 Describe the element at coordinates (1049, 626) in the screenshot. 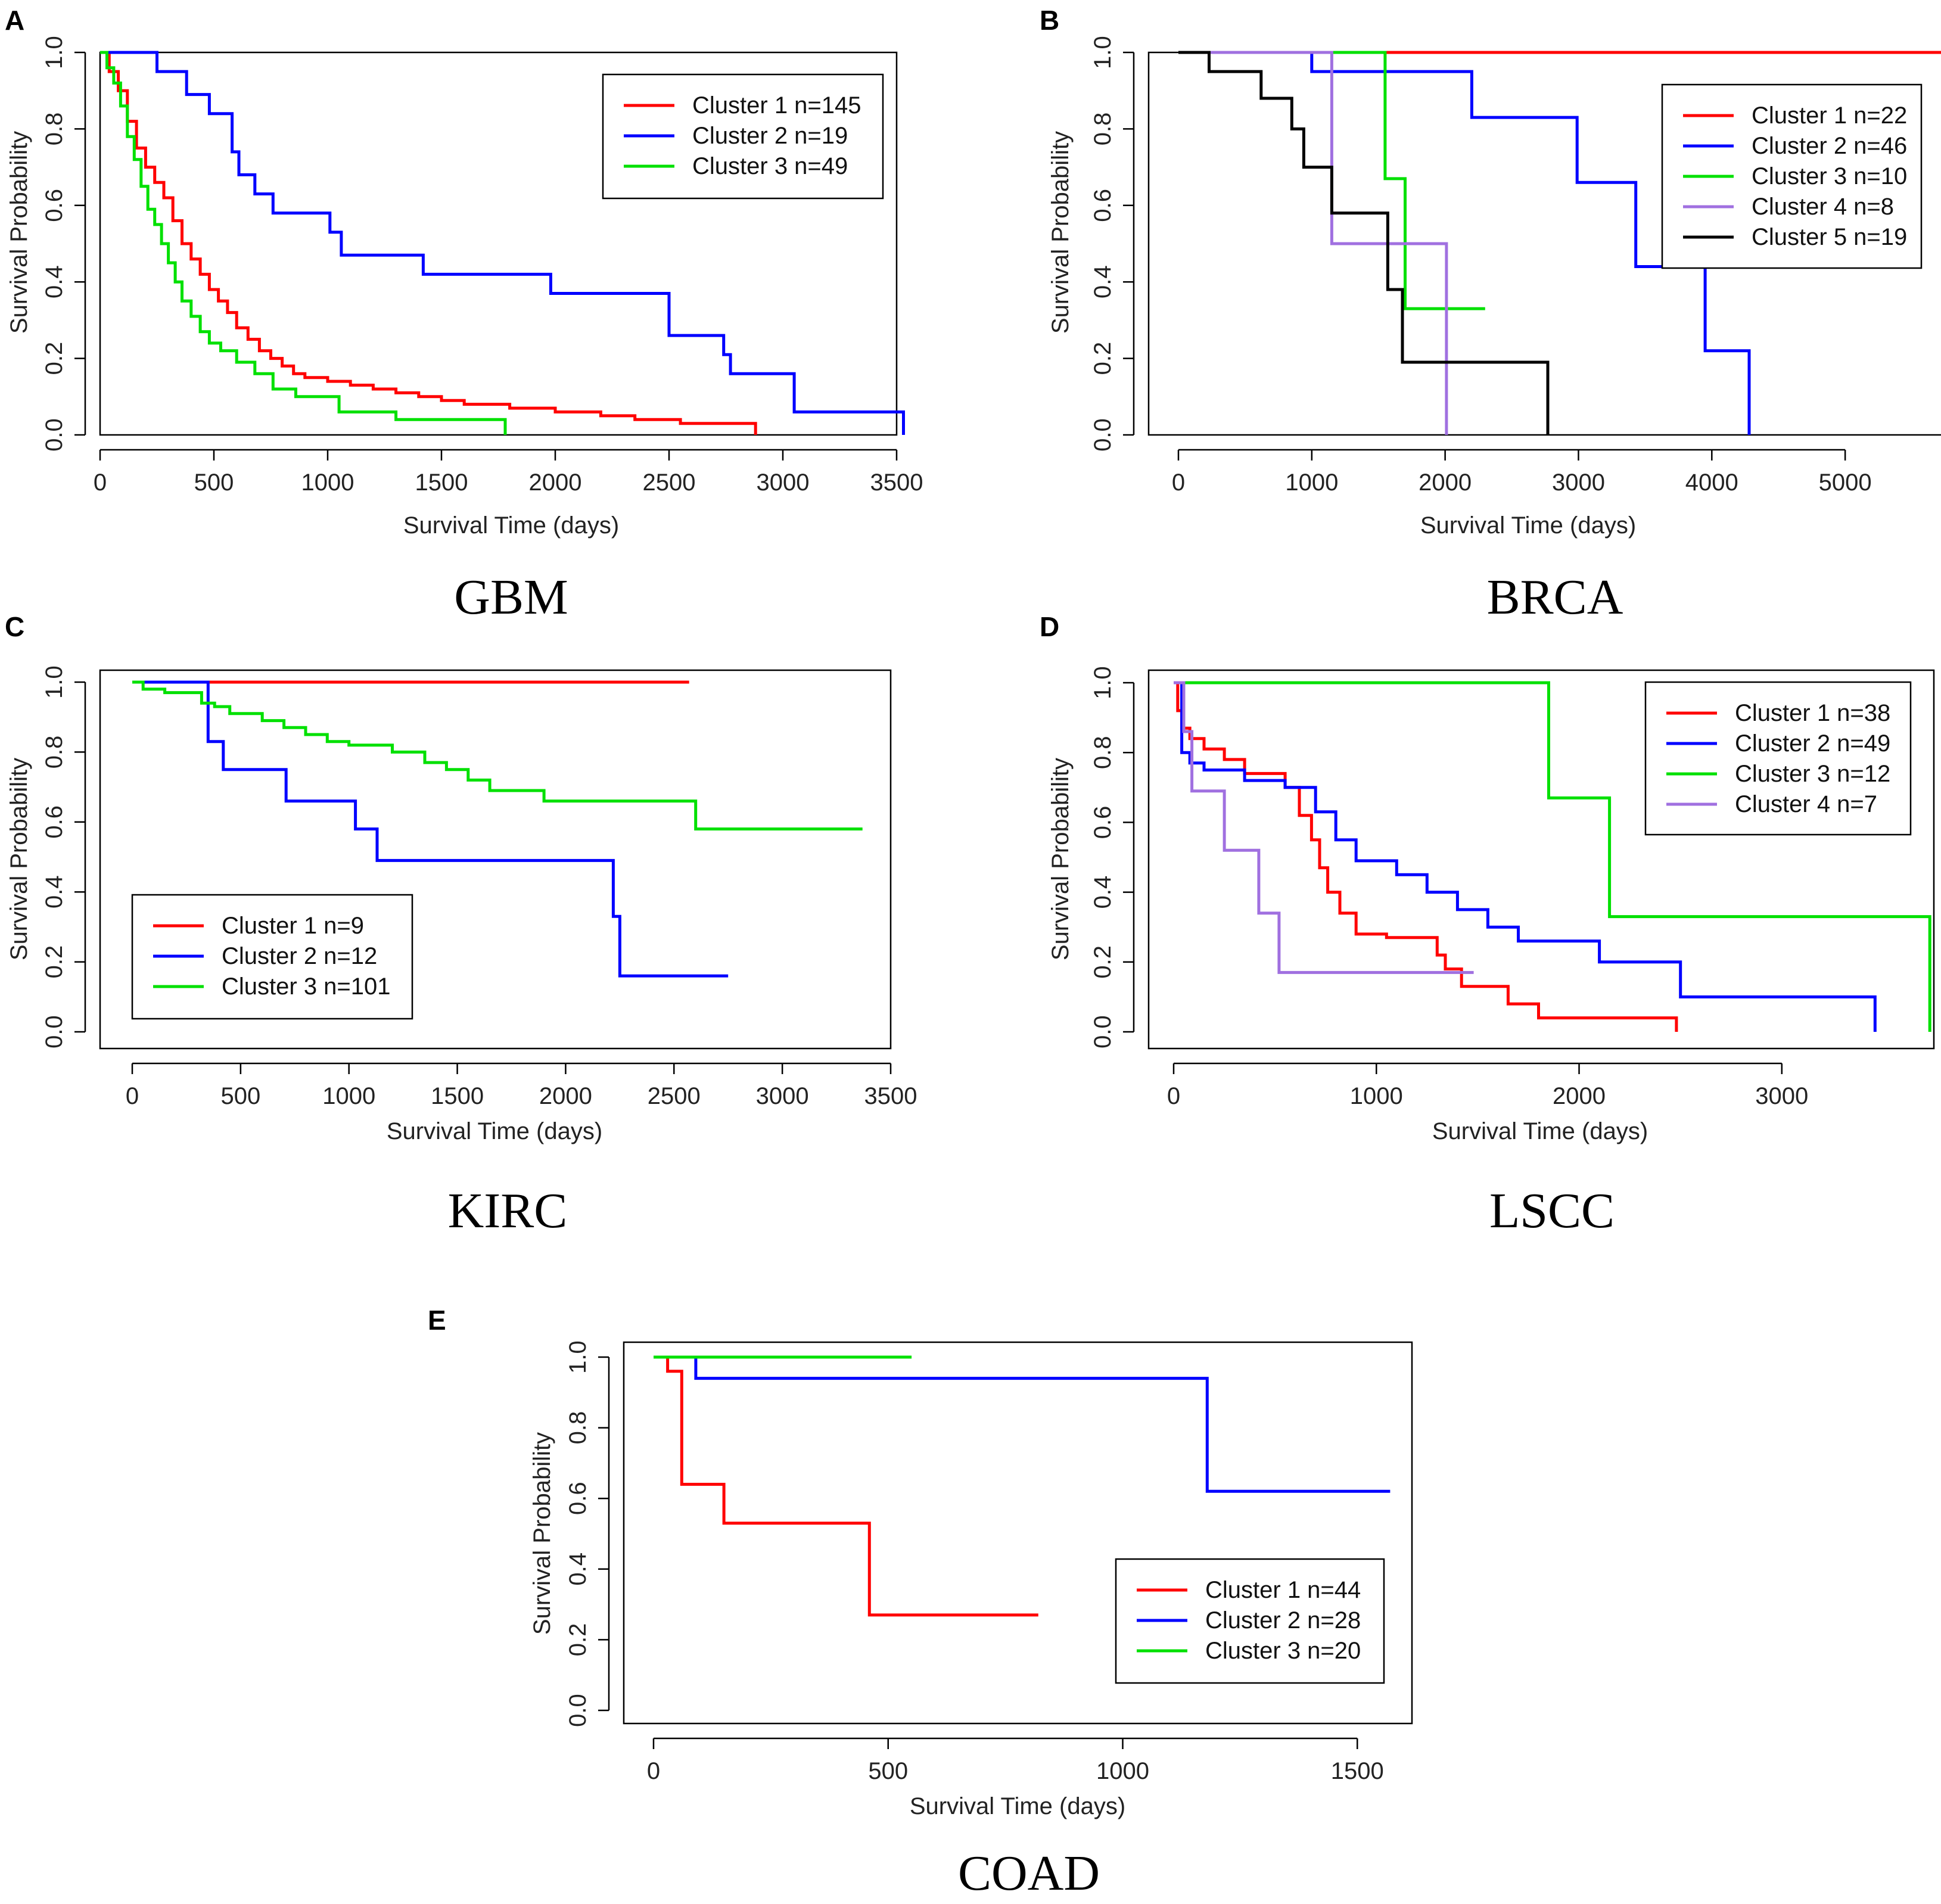

I see `panel-letter: D` at that location.